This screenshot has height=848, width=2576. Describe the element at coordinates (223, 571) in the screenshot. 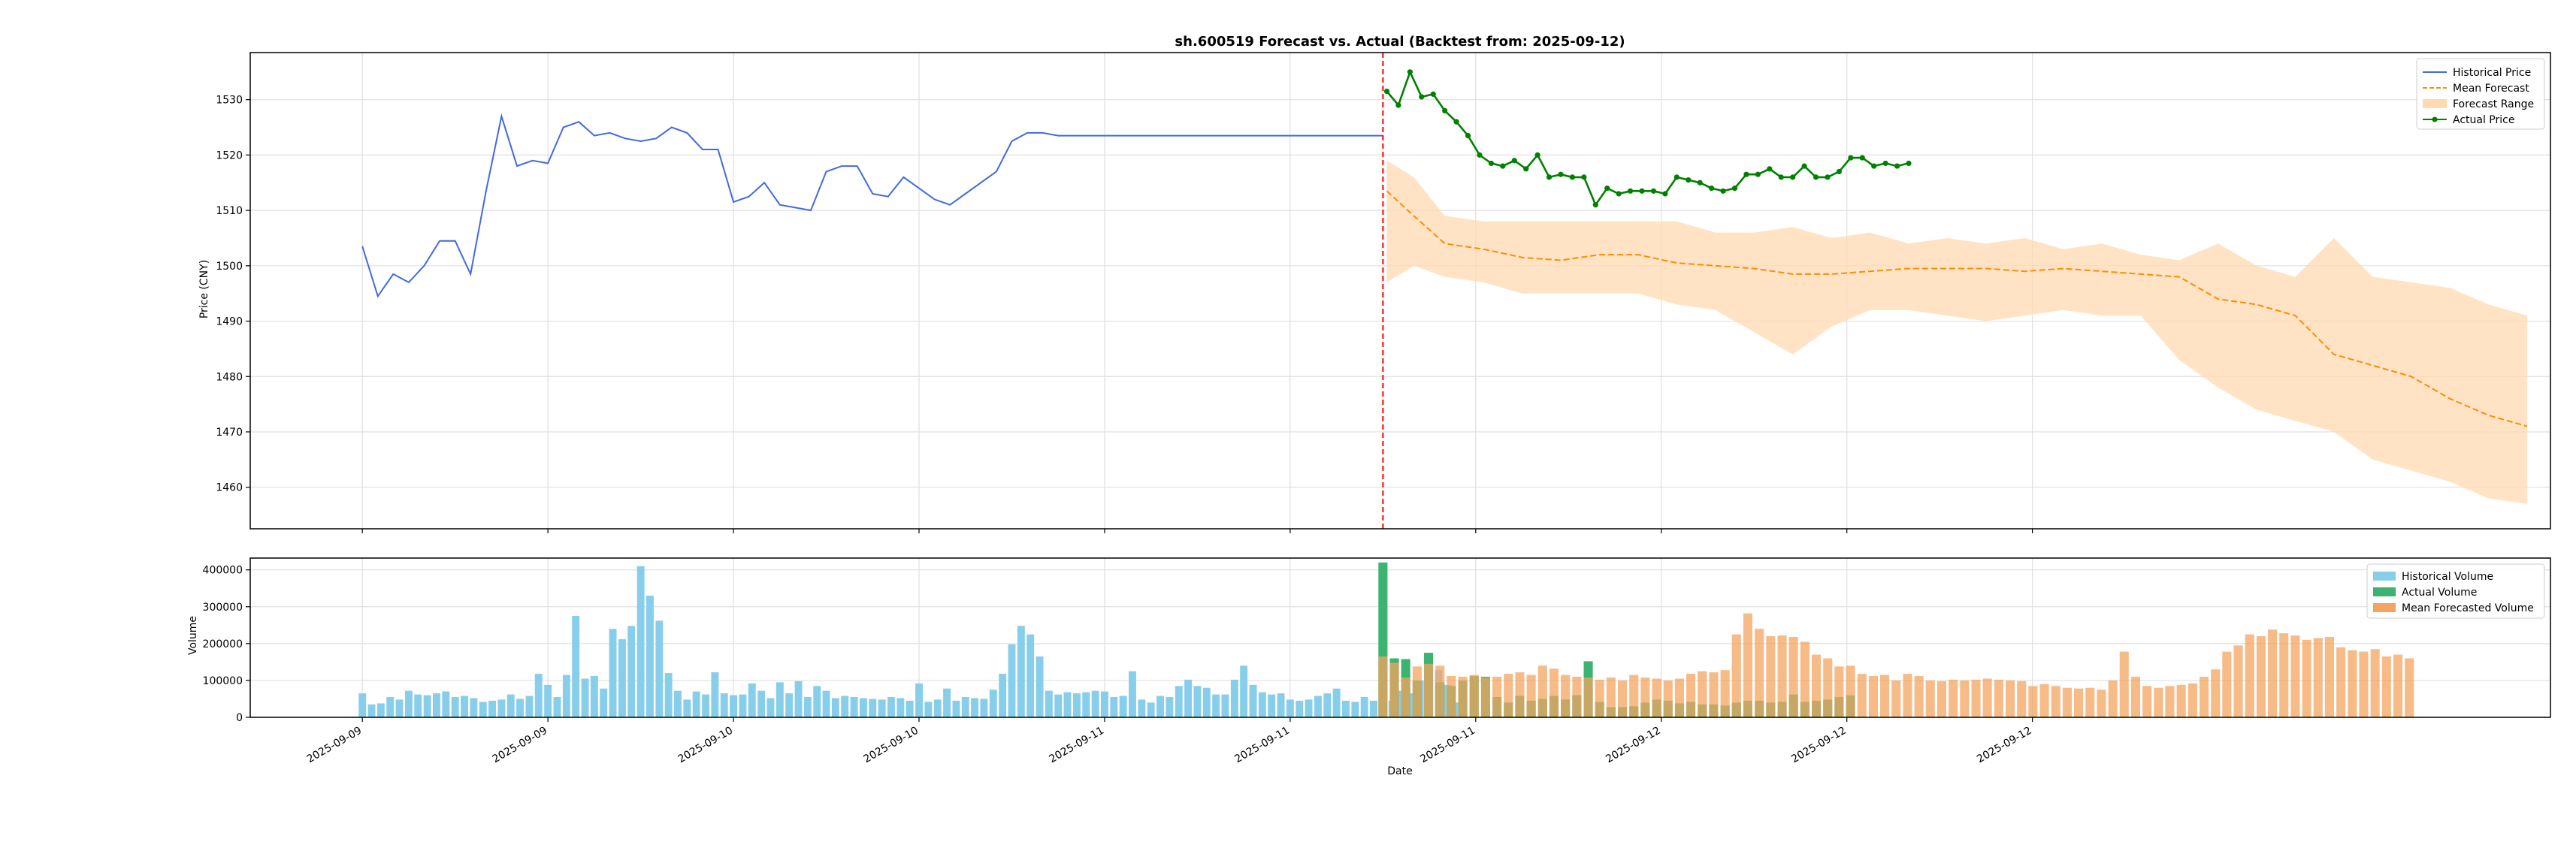

I see `volume-y-tick-label: 400000` at that location.